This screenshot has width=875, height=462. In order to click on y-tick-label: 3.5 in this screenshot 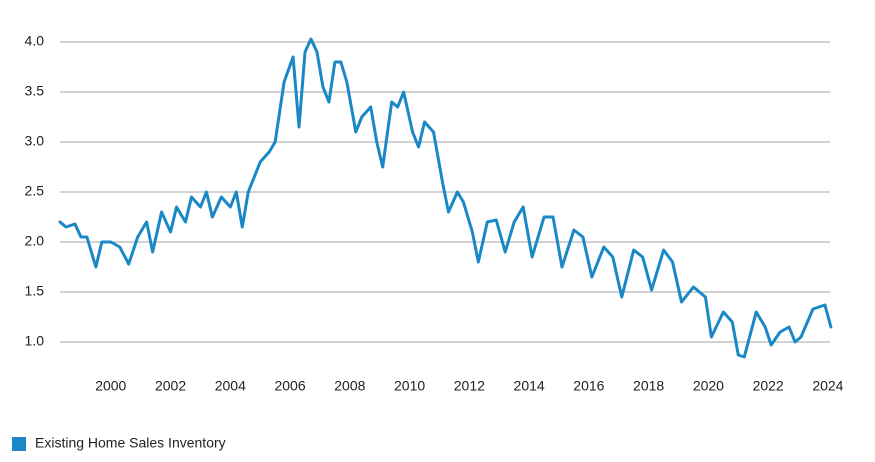, I will do `click(35, 91)`.